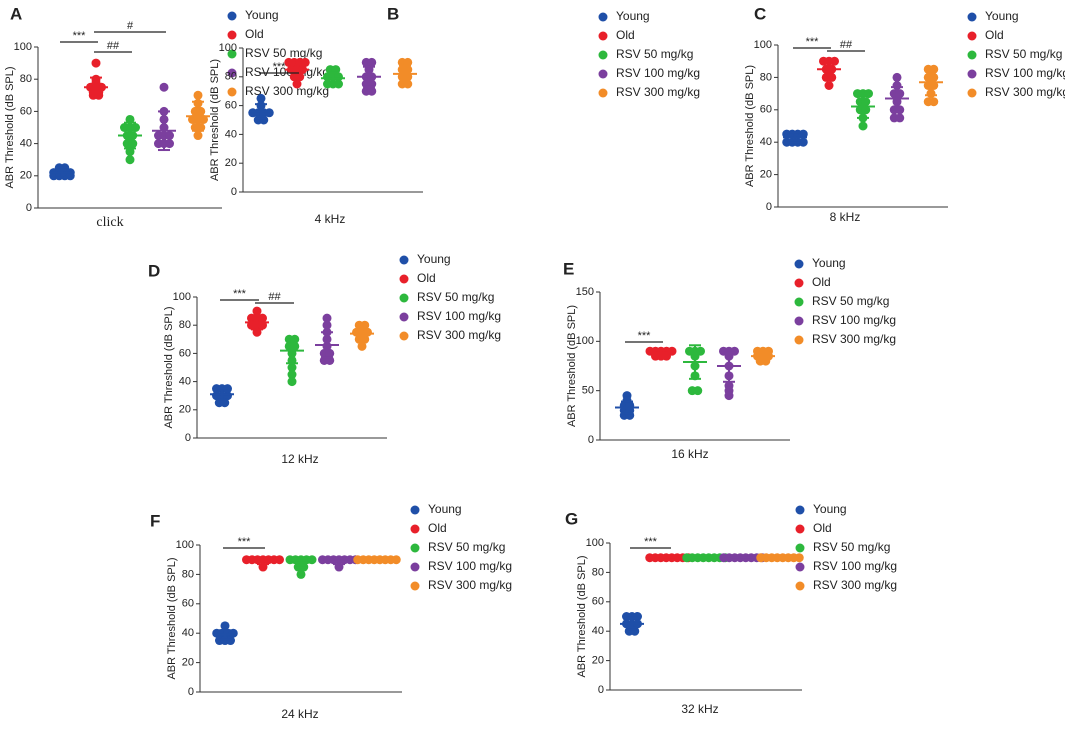  I want to click on x-axis-label: 16 kHz, so click(689, 454).